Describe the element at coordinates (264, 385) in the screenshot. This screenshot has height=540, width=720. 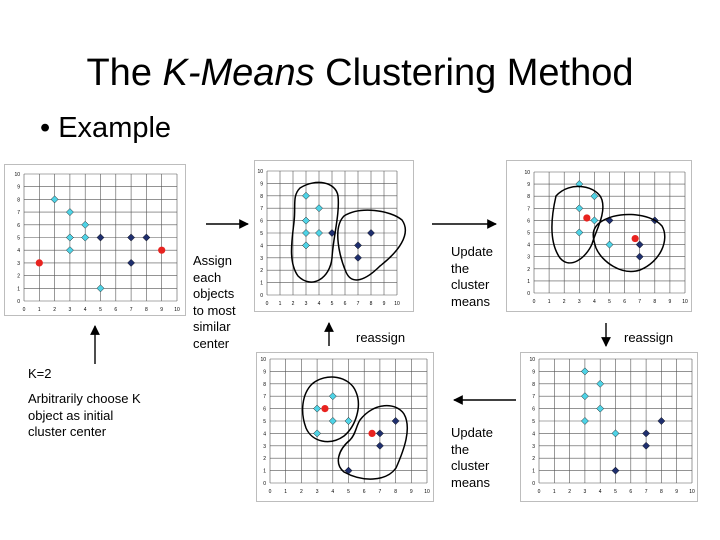
I see `y-tick-label: 8` at that location.